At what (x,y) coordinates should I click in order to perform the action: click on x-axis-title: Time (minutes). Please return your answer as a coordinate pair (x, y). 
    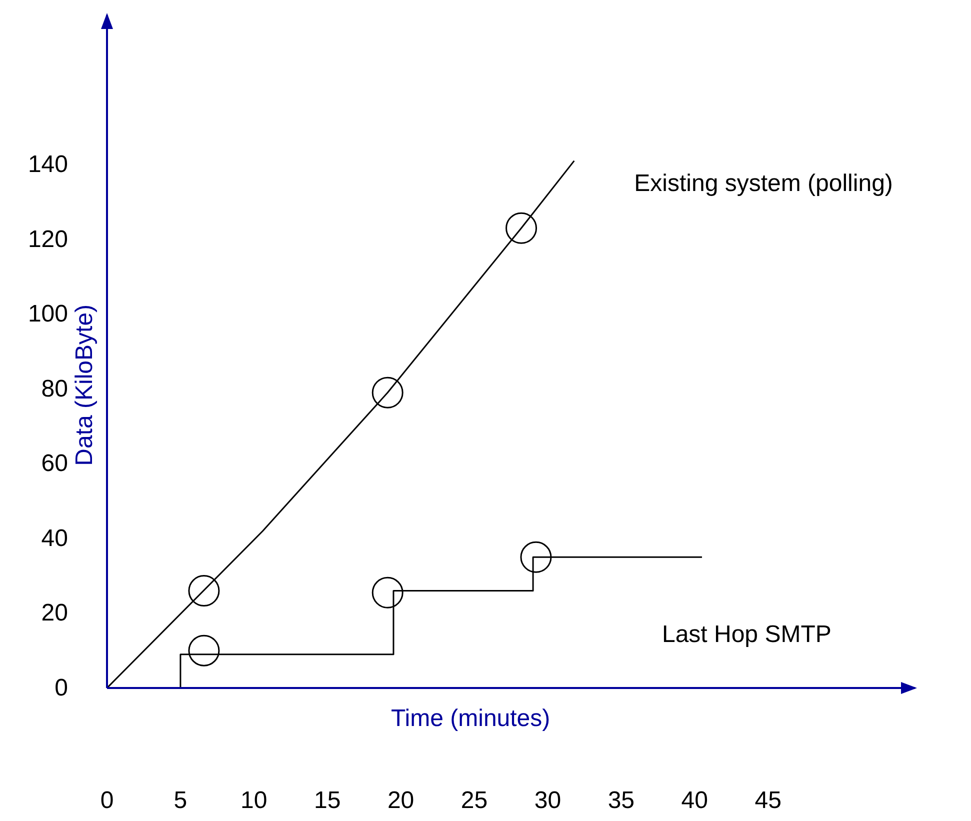
    Looking at the image, I should click on (470, 718).